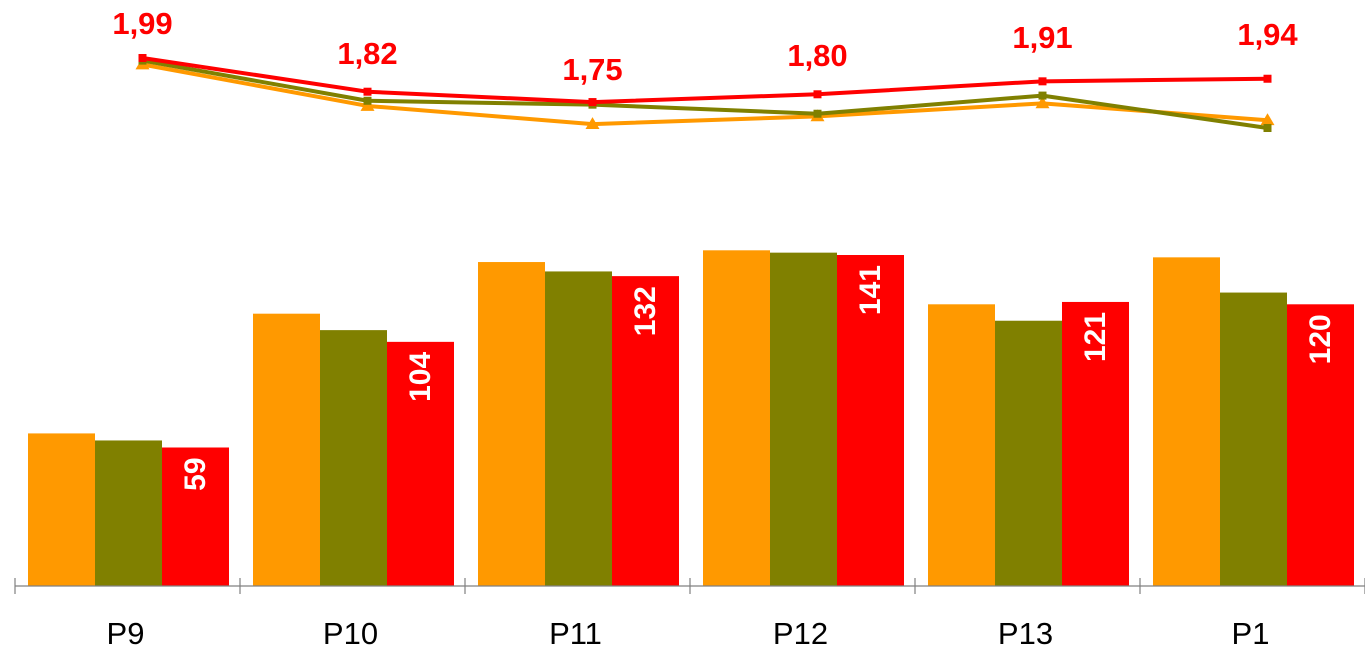 The image size is (1365, 646). I want to click on bar-value-label: 120, so click(1320, 339).